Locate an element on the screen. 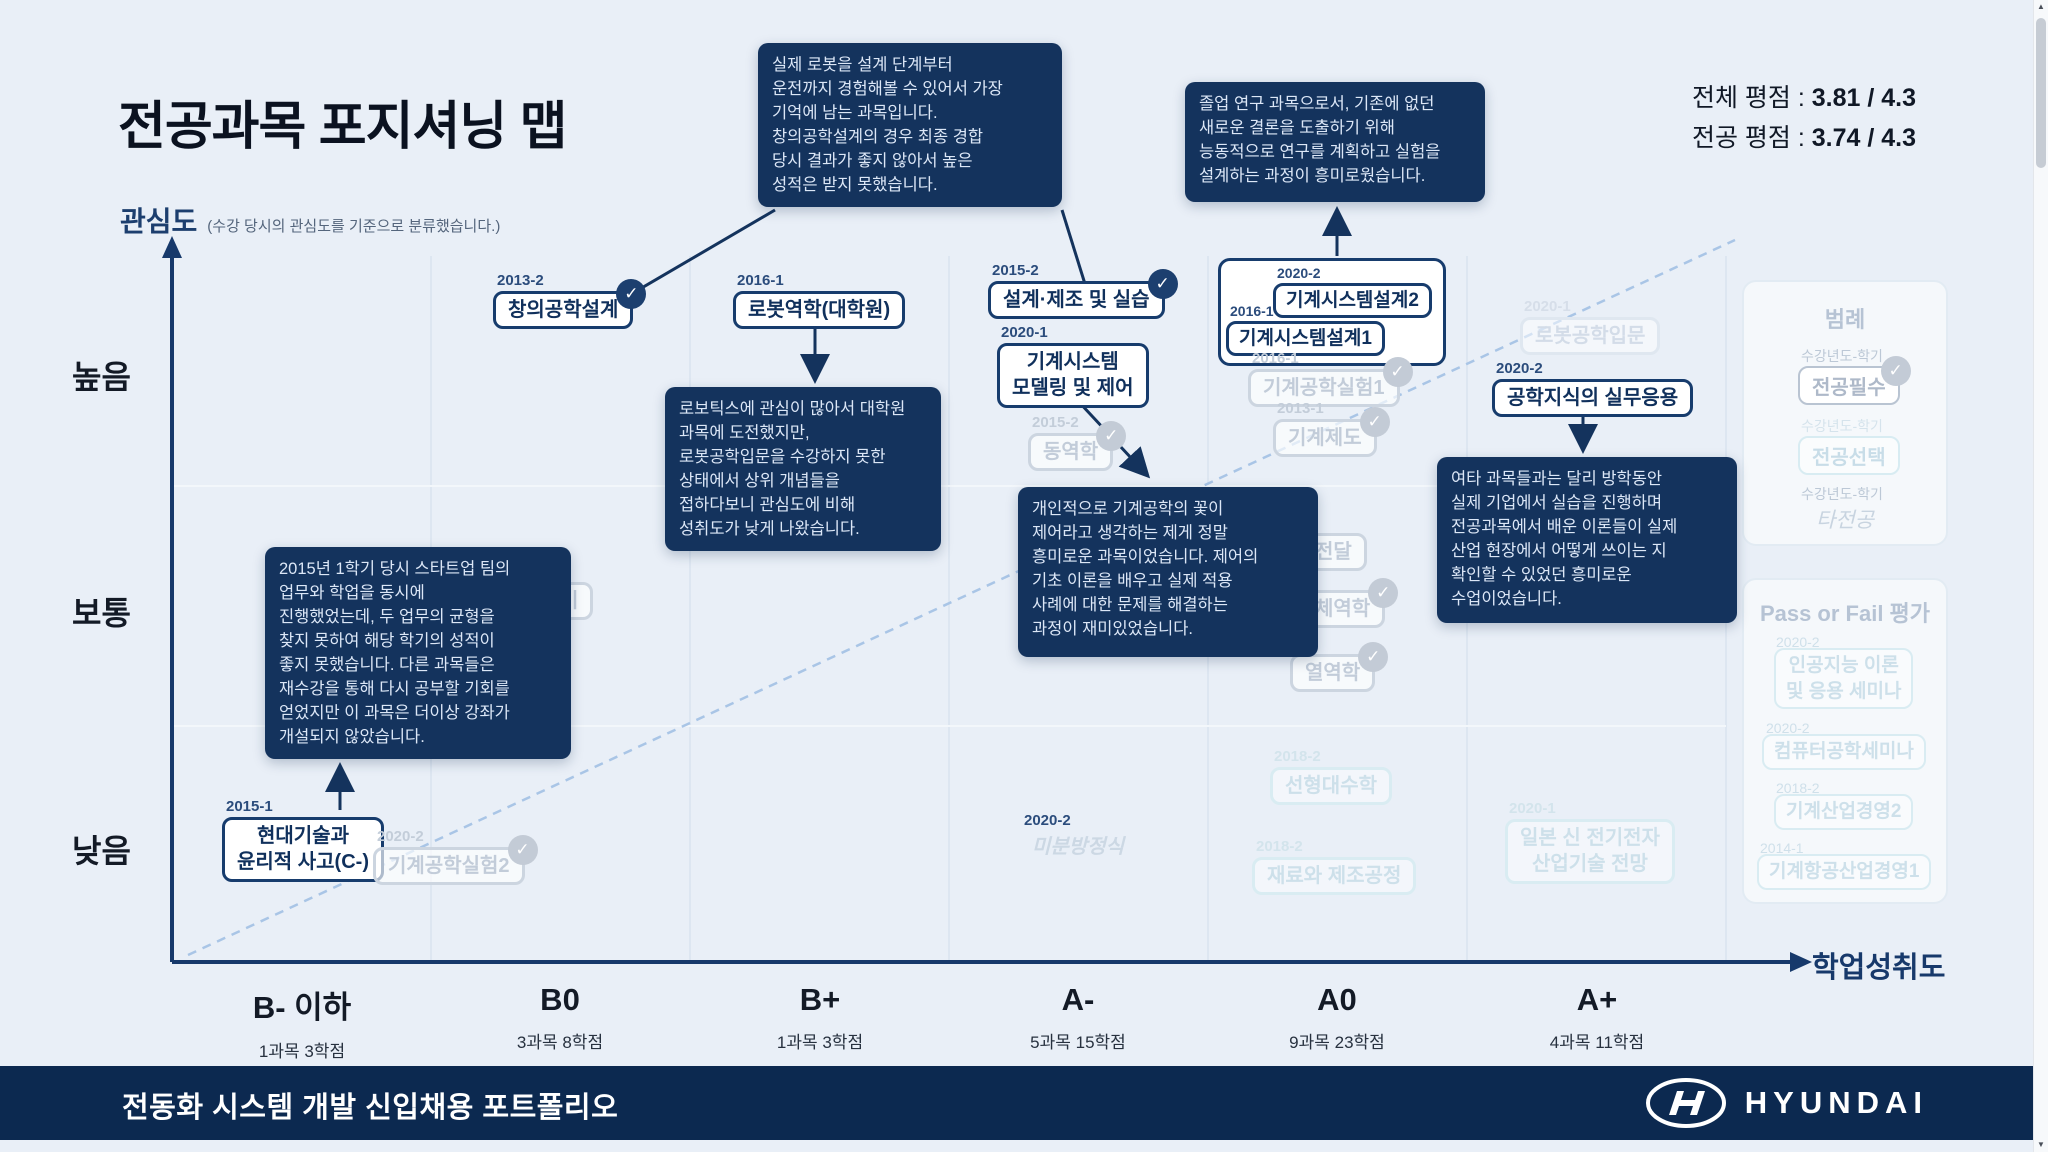 This screenshot has width=2048, height=1152. x-axis-title: 학업성취도 is located at coordinates (1879, 968).